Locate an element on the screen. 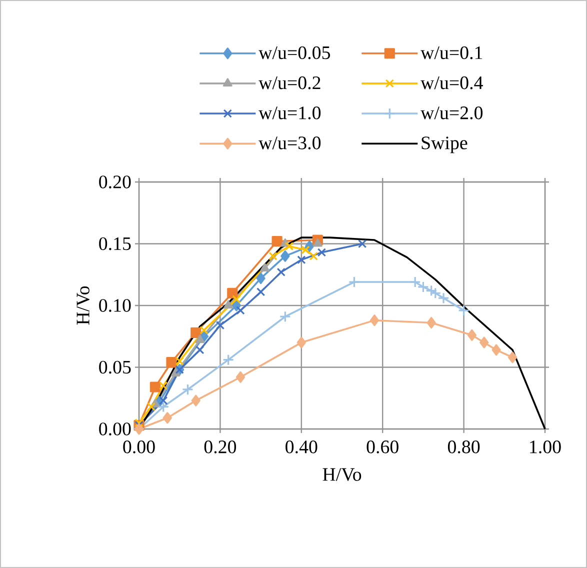 The image size is (587, 568). legend-label: w/u=2.0 is located at coordinates (451, 113).